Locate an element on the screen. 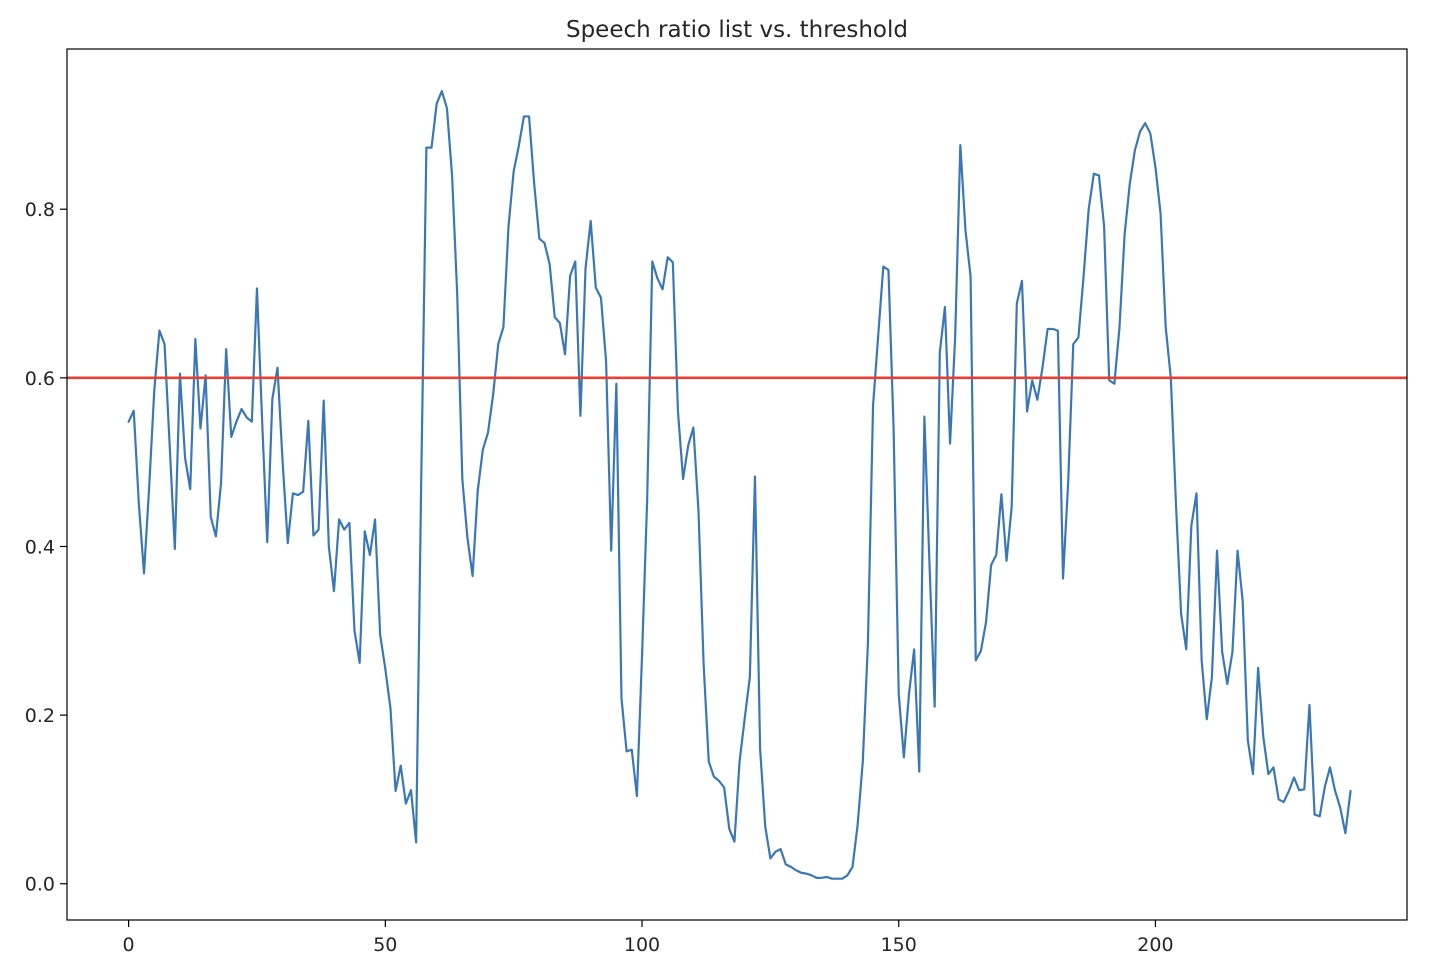 The width and height of the screenshot is (1430, 970). x-tick-label: 0 is located at coordinates (129, 945).